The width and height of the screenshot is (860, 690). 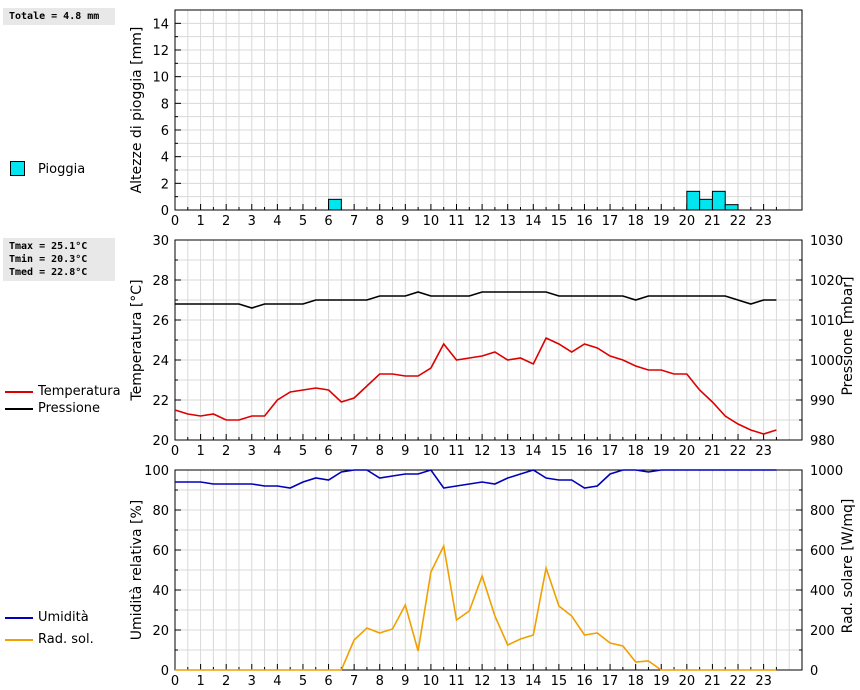 I want to click on temperature-legend-label: Temperatura, so click(x=79, y=391).